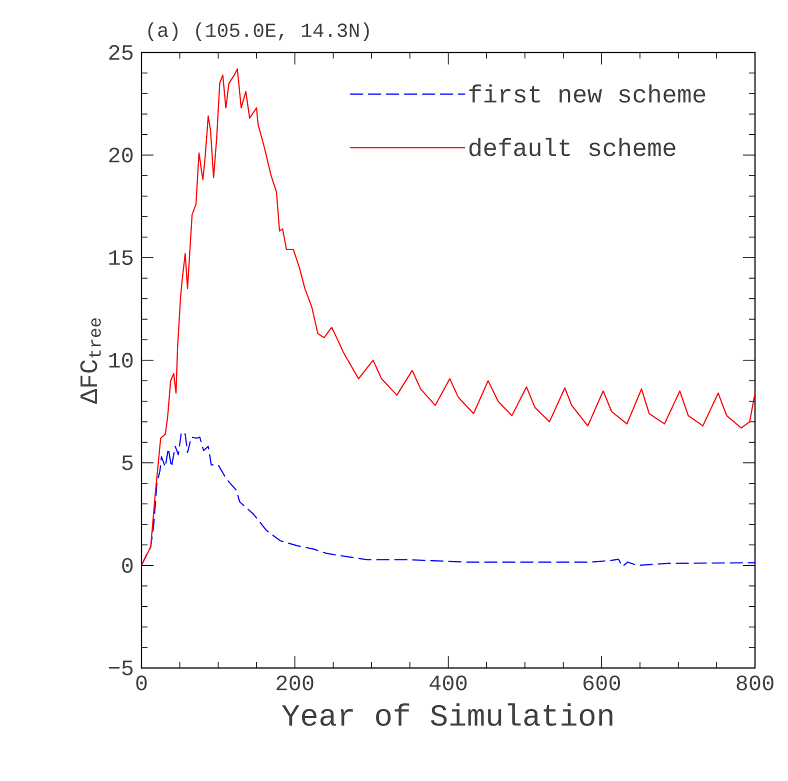 This screenshot has height=781, width=788. I want to click on x-tick-label: 0, so click(141, 683).